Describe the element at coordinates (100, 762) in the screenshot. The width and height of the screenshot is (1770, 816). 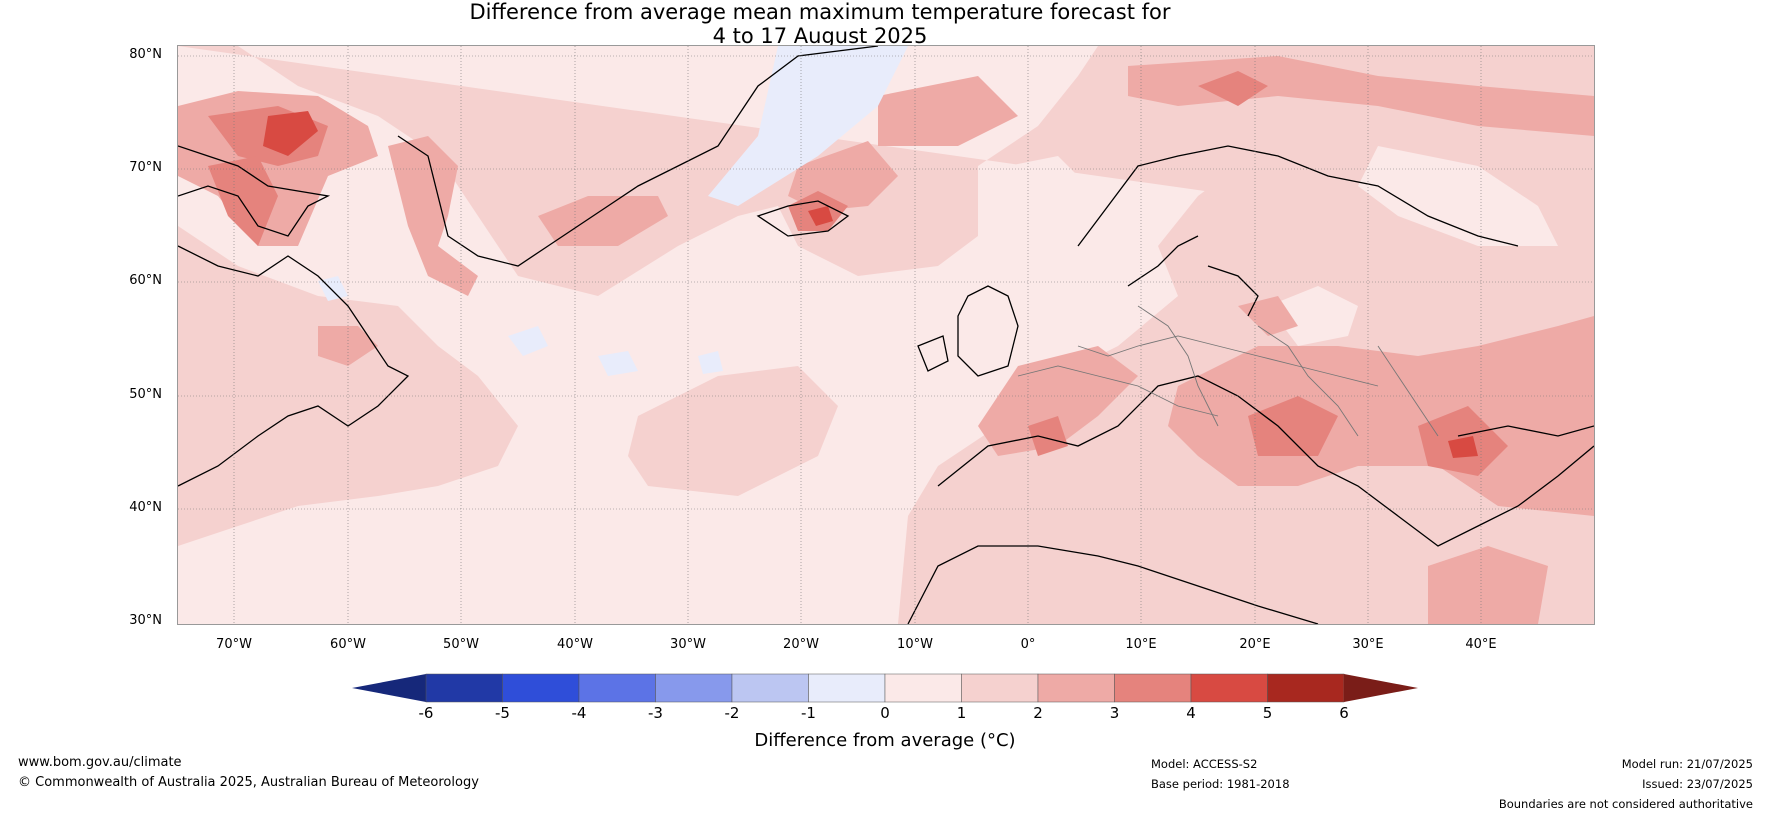
I see `footer-website: www.bom.gov.au/climate` at that location.